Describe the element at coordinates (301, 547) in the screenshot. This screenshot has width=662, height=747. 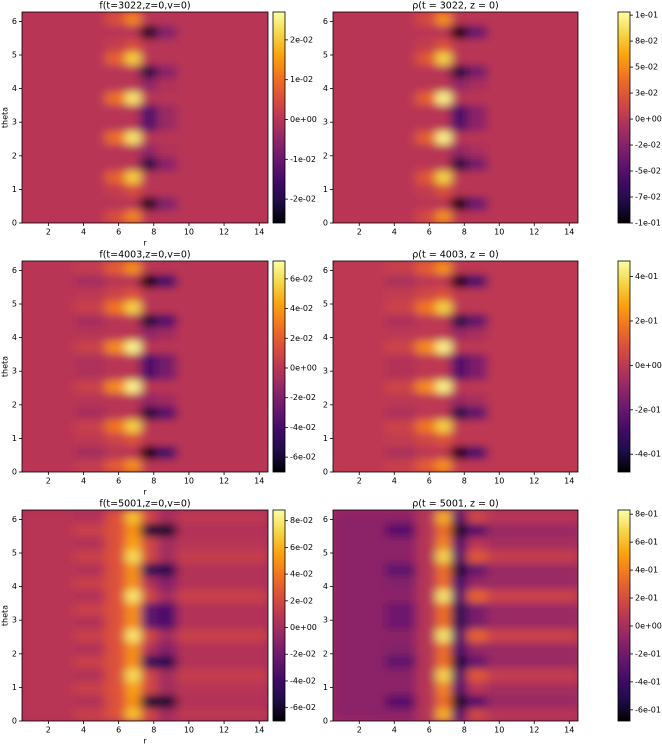
I see `colorbar-tick-label: 6e-02` at that location.